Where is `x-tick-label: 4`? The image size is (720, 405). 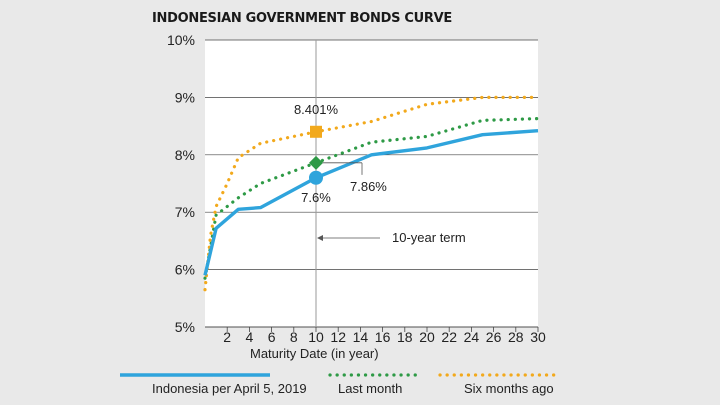
x-tick-label: 4 is located at coordinates (250, 337).